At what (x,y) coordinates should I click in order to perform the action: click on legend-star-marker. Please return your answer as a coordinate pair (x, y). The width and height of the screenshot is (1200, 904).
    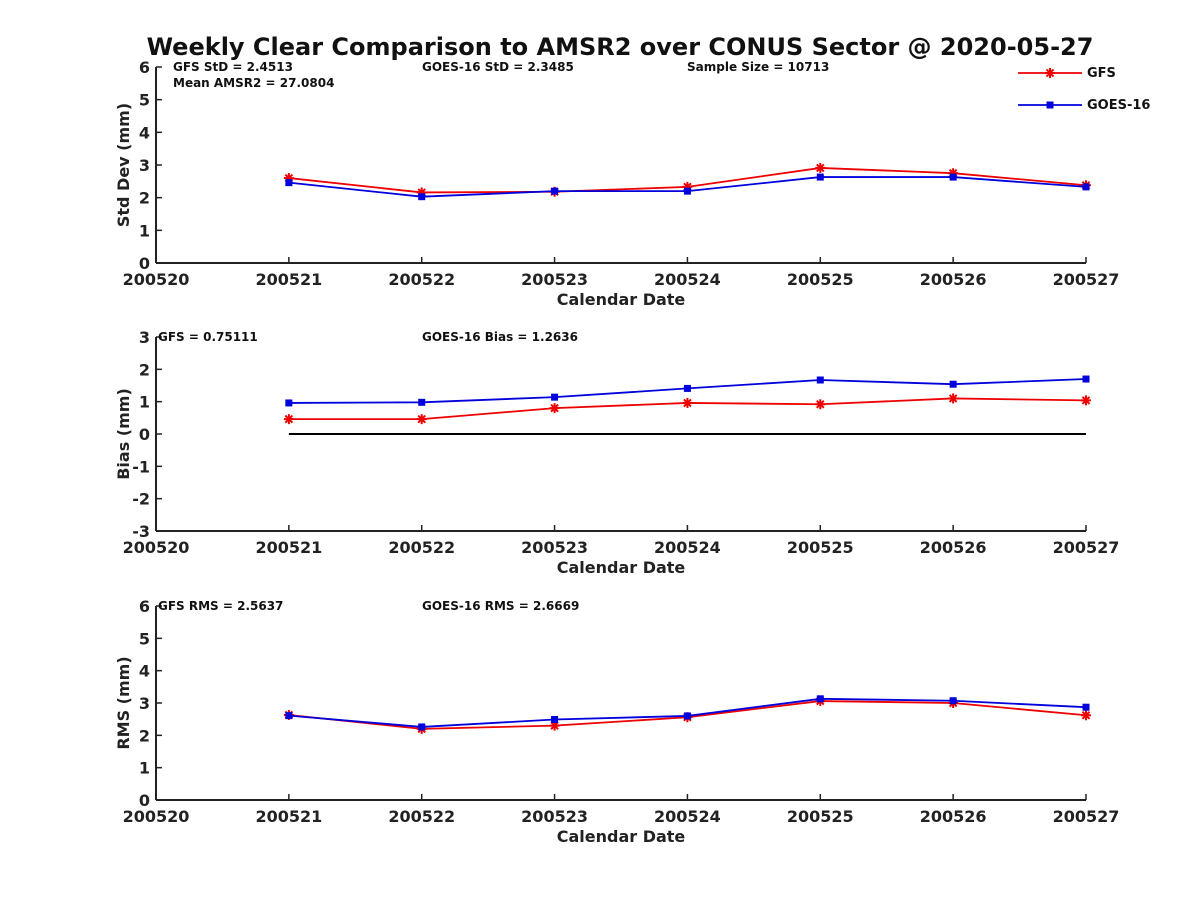
    Looking at the image, I should click on (1050, 73).